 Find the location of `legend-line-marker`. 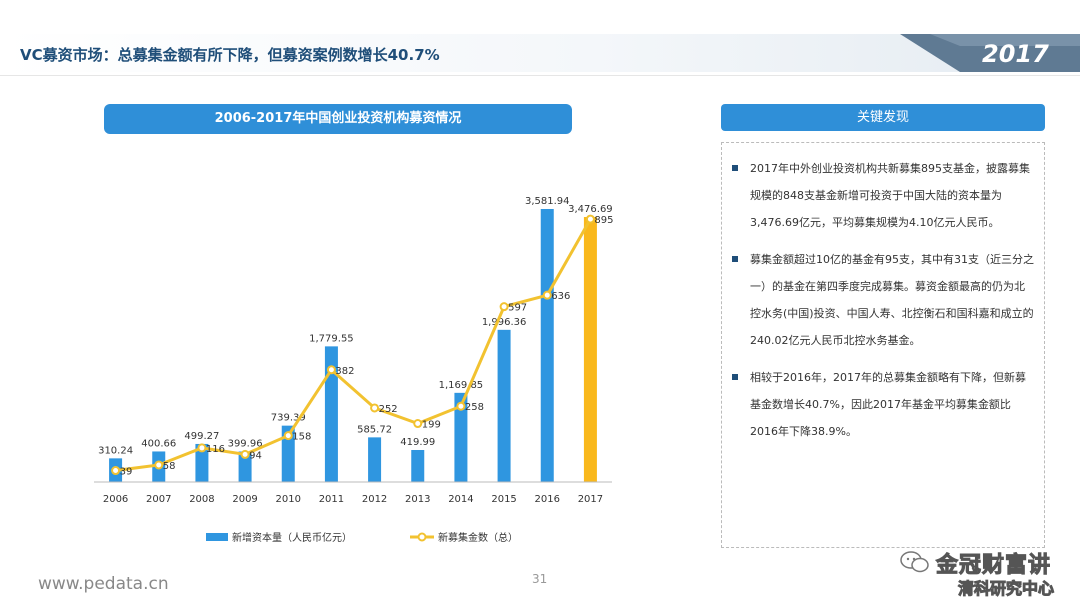

legend-line-marker is located at coordinates (422, 537).